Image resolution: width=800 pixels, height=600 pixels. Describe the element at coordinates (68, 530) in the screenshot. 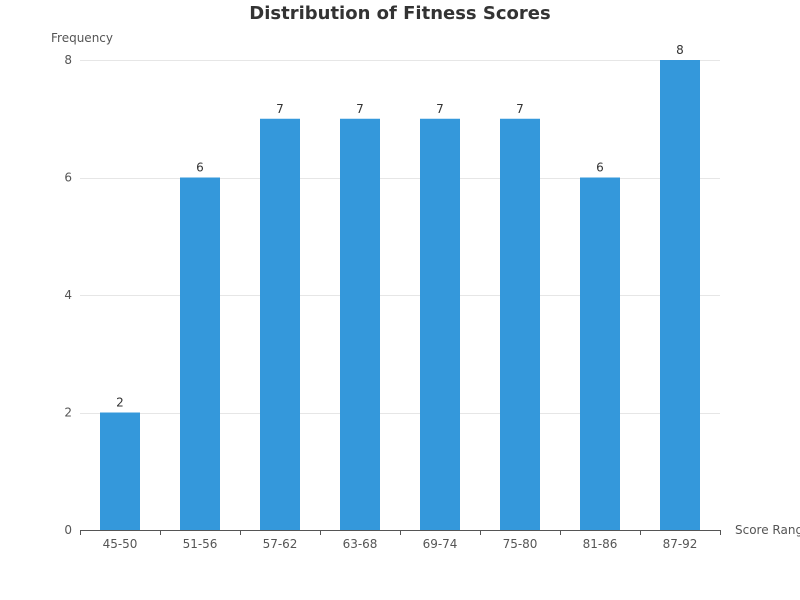

I see `y-tick-label: 0` at that location.